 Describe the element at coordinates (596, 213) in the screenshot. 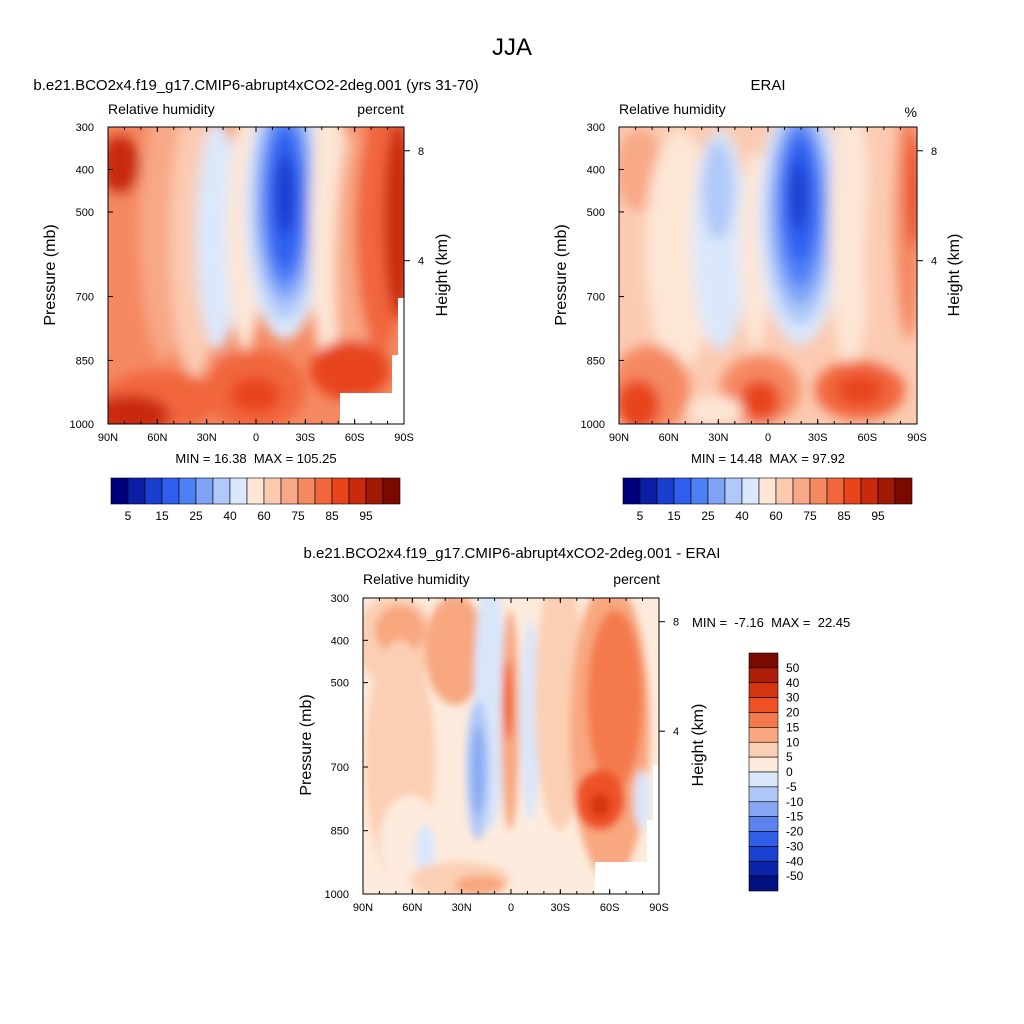

I see `y-tick-label: 500` at that location.